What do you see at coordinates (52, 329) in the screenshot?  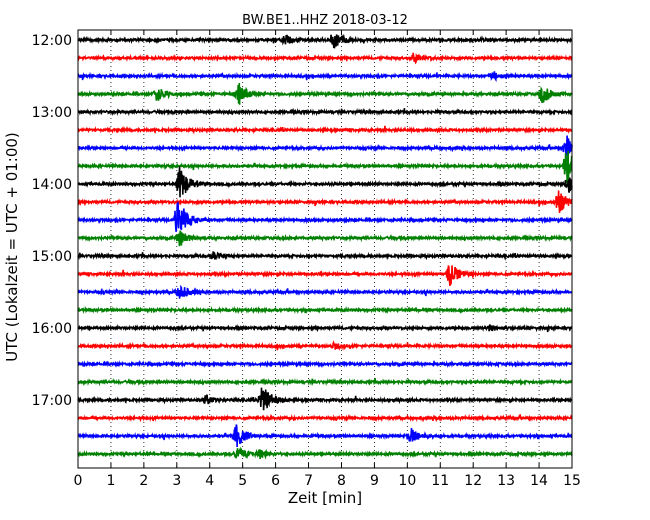 I see `y-tick-label: 16:00` at bounding box center [52, 329].